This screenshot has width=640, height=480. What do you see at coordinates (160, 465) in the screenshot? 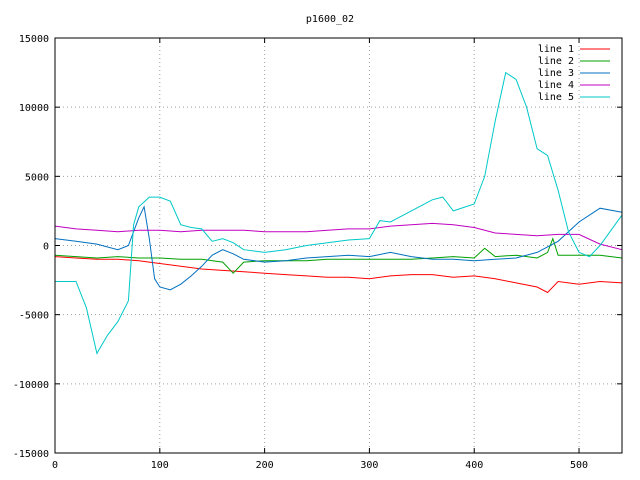
I see `x-tick-label: 100` at bounding box center [160, 465].